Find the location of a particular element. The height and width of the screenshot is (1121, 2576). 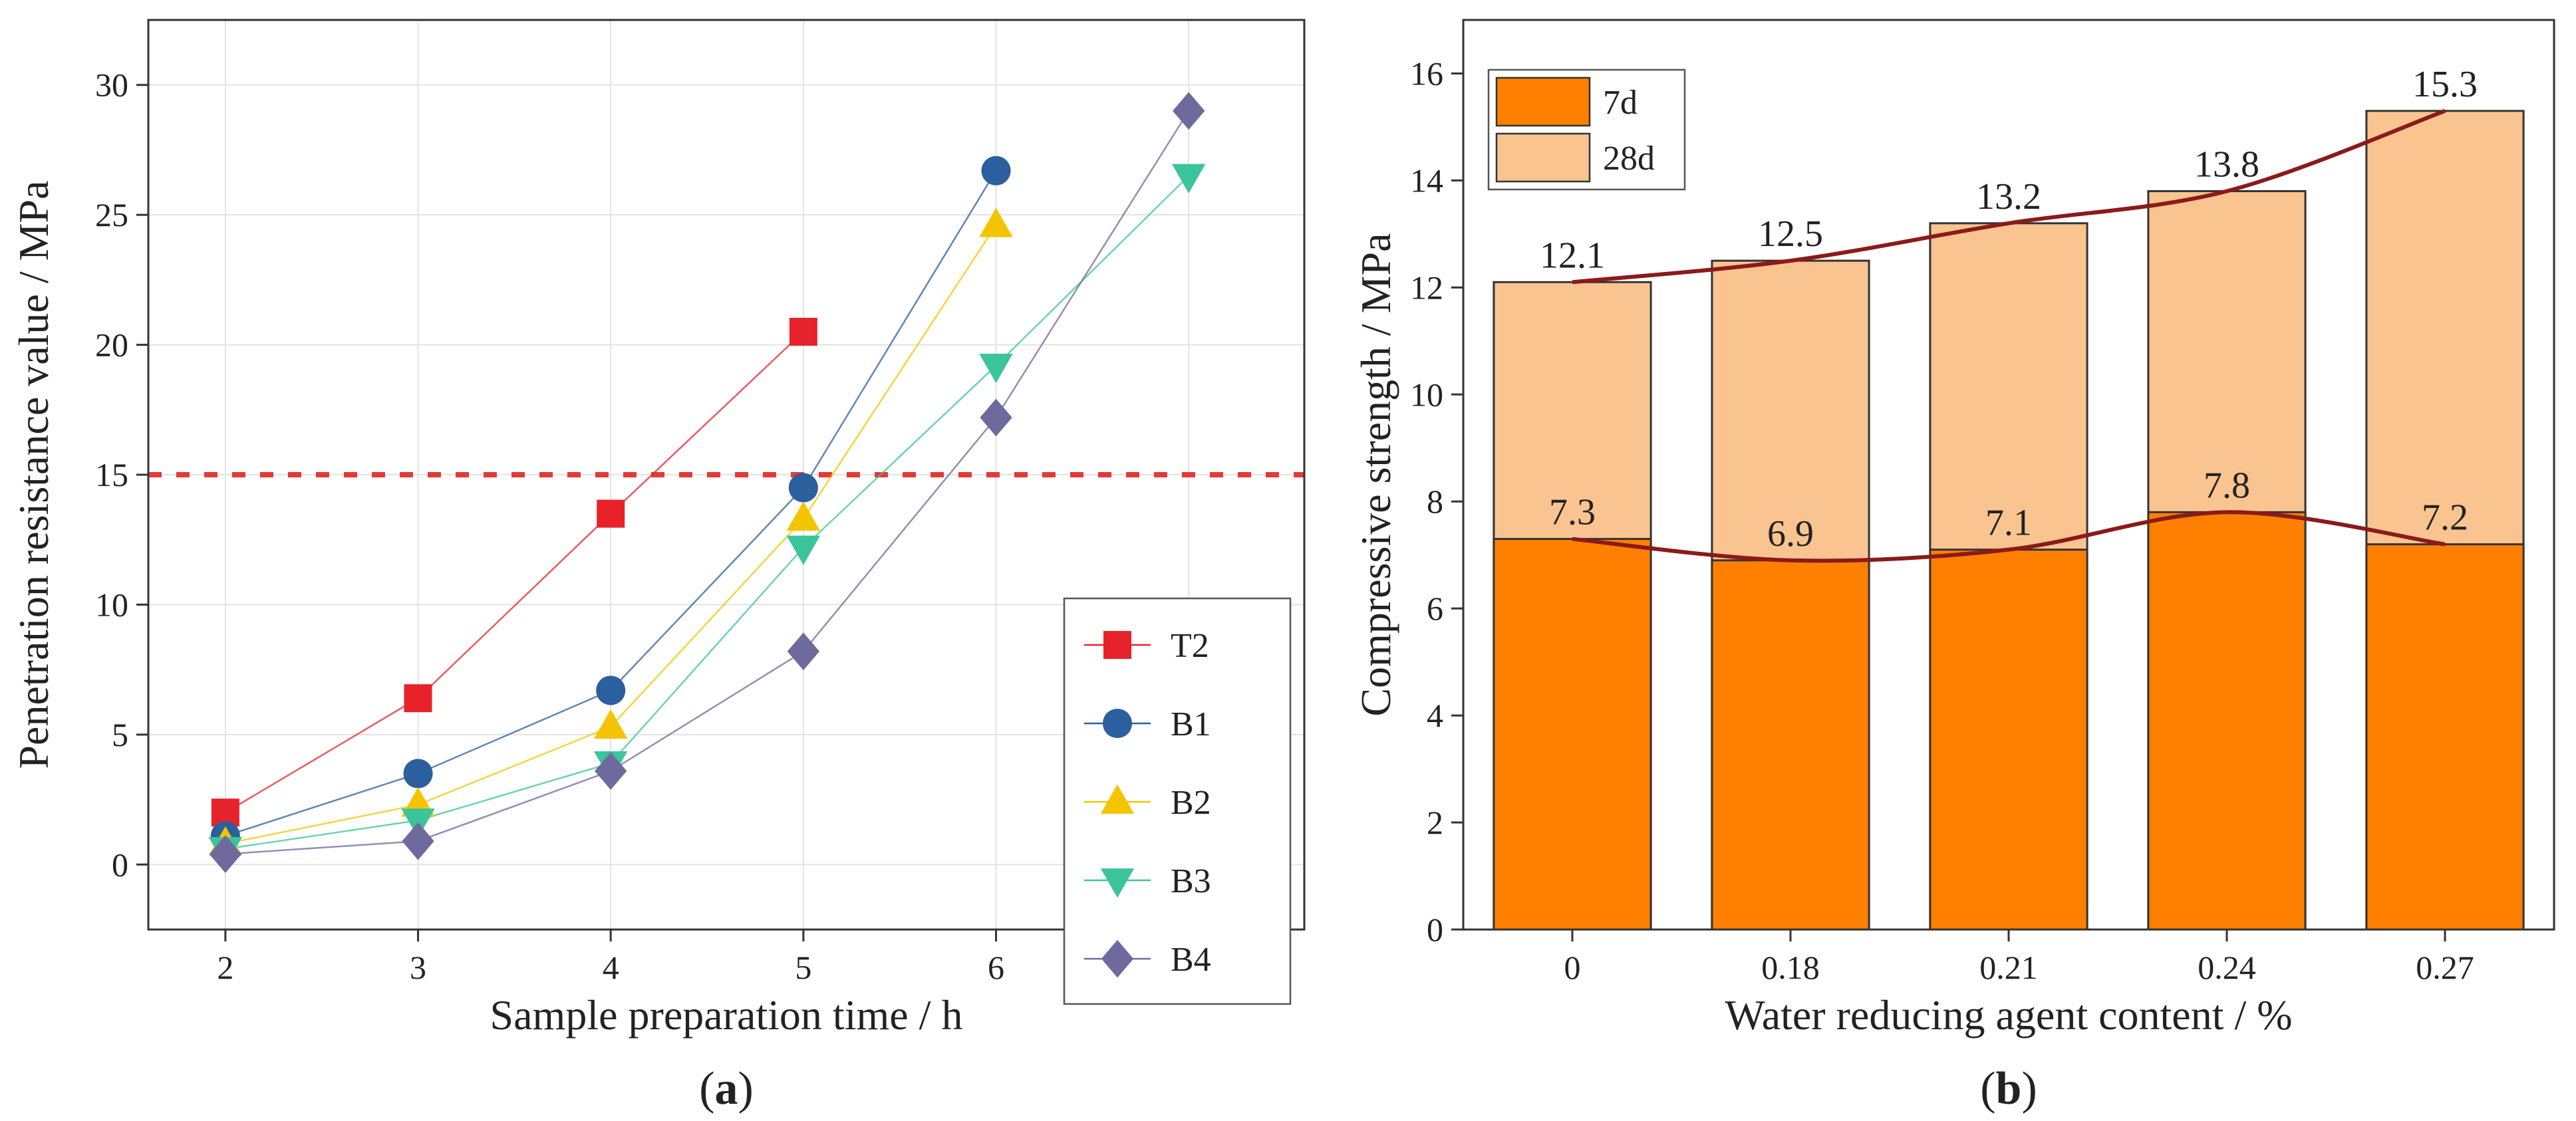

y-tick-label: 15 is located at coordinates (111, 474).